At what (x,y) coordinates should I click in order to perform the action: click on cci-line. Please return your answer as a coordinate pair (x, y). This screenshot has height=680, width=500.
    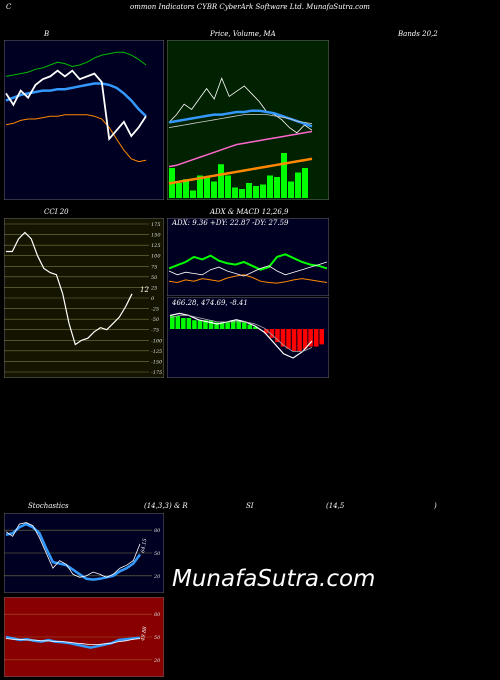
    Looking at the image, I should click on (69, 288).